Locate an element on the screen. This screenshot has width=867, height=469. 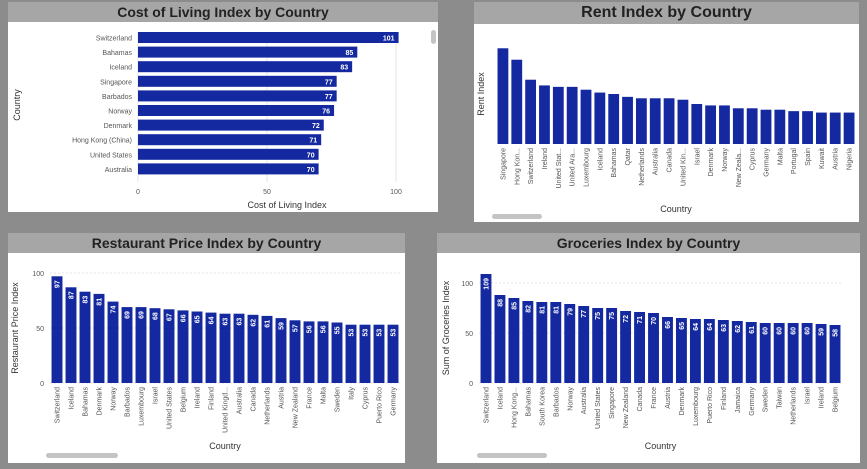
bar-value-label: 70 is located at coordinates (311, 170).